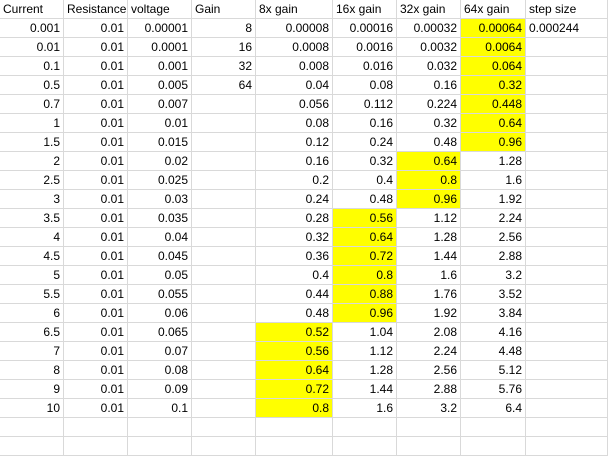 This screenshot has height=456, width=608. I want to click on table-cell: 0.448, so click(493, 104).